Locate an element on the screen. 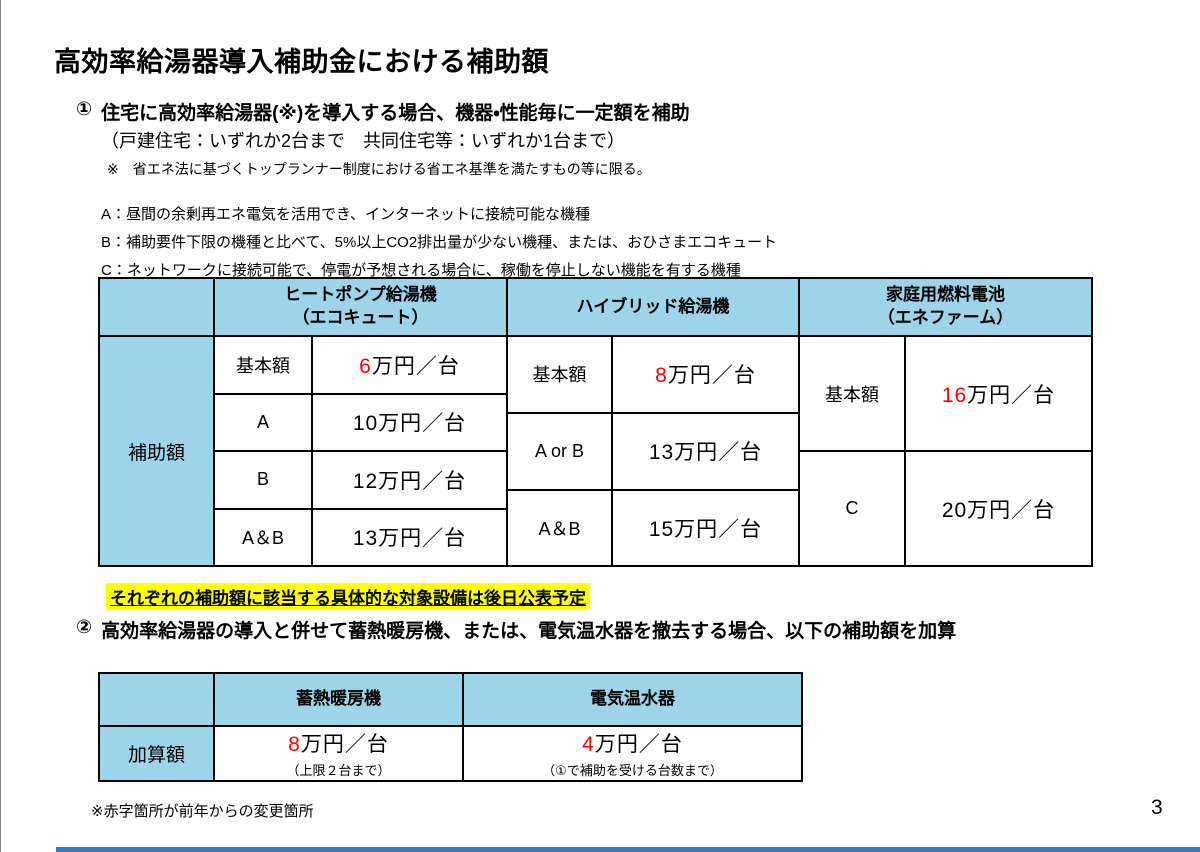 The image size is (1200, 852). enefarm-row-label: C is located at coordinates (852, 509).